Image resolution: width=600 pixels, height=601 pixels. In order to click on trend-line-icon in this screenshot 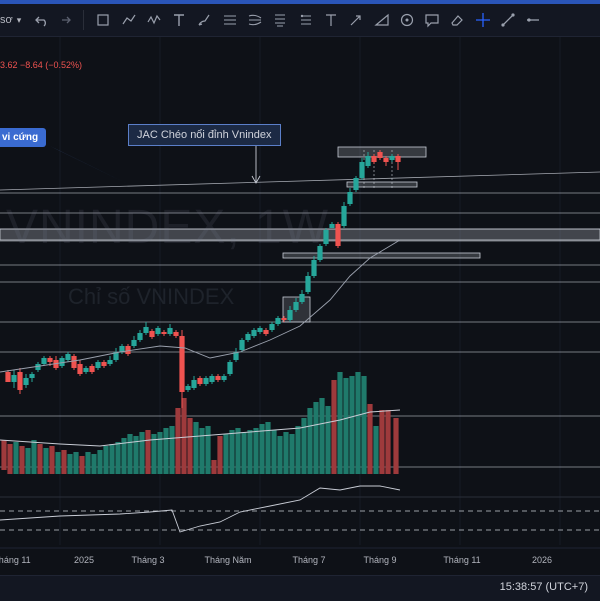, I will do `click(508, 20)`.